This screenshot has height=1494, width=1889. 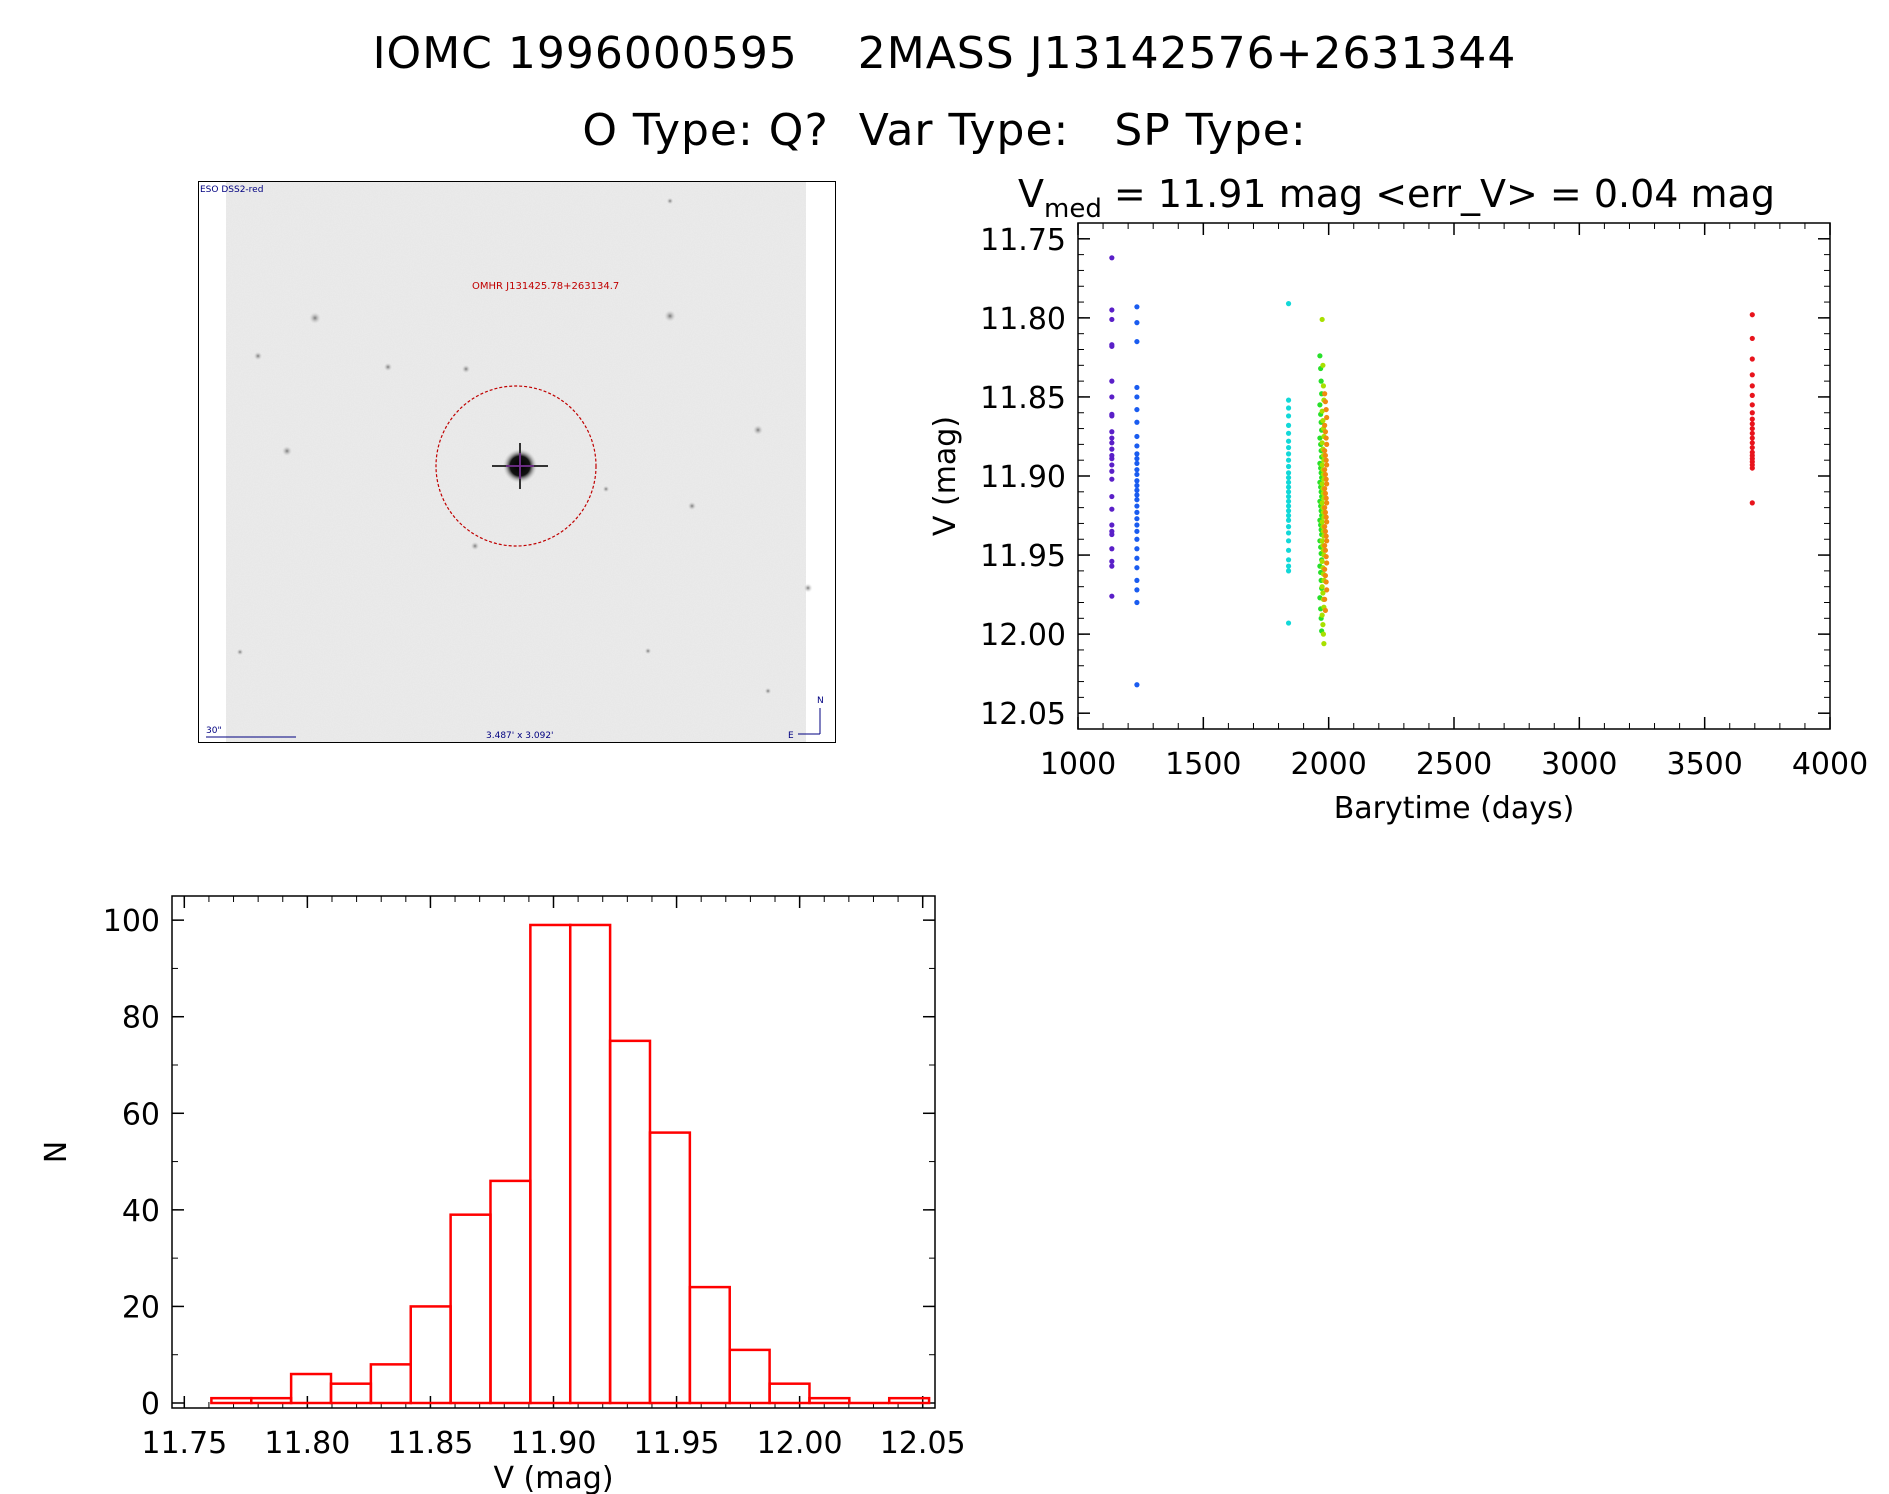 I want to click on north-label: N, so click(x=820, y=701).